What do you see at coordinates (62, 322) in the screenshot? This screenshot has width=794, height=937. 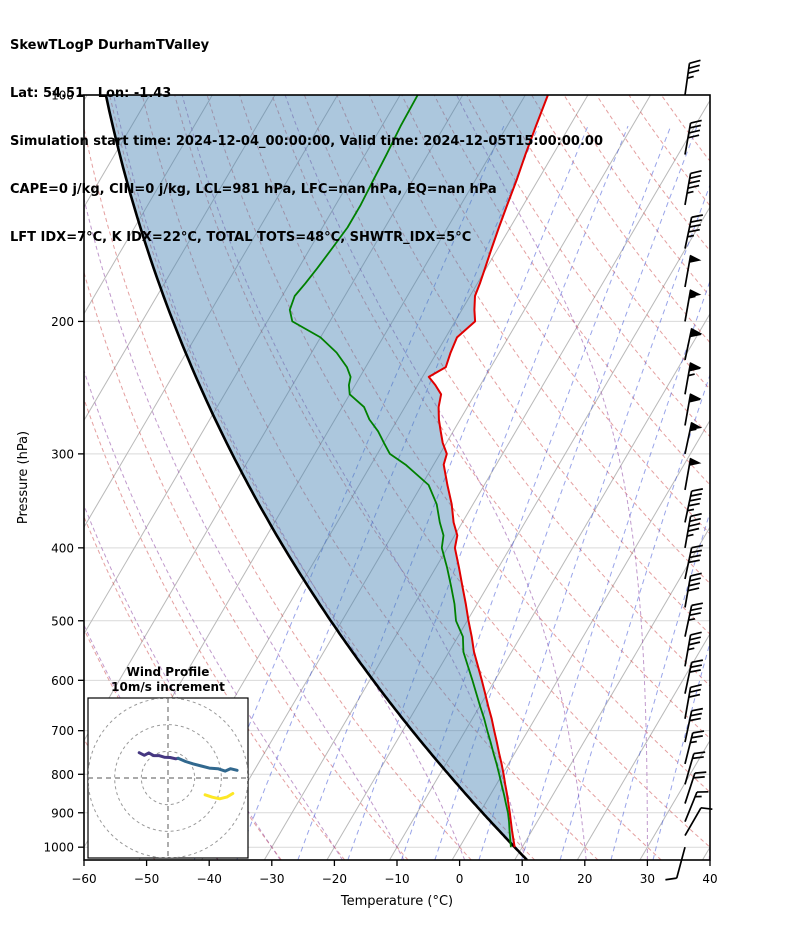 I see `y-tick-label: 200` at bounding box center [62, 322].